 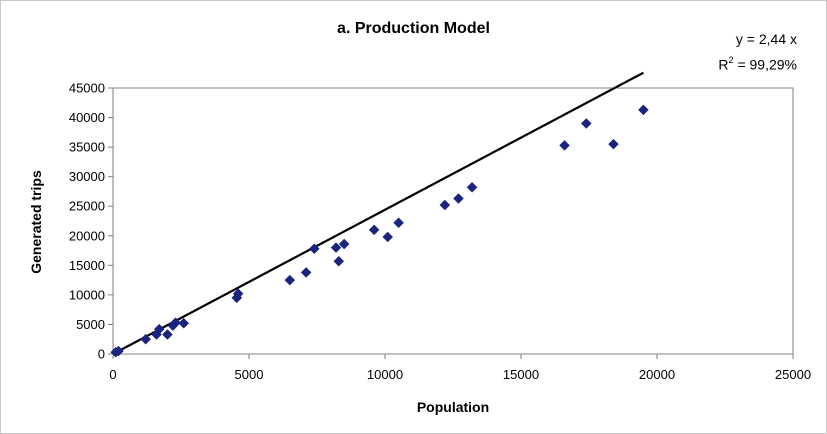 What do you see at coordinates (87, 265) in the screenshot?
I see `y-tick-label: 15000` at bounding box center [87, 265].